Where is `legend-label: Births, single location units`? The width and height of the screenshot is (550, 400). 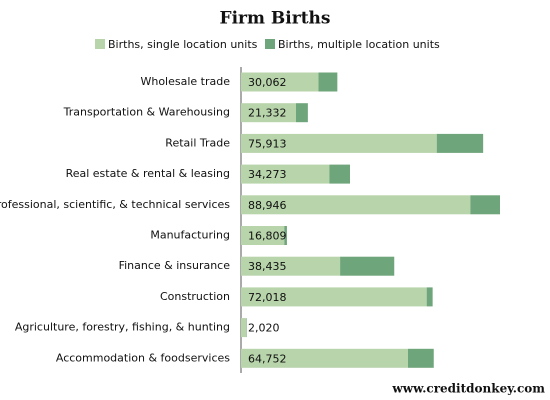 legend-label: Births, single location units is located at coordinates (183, 44).